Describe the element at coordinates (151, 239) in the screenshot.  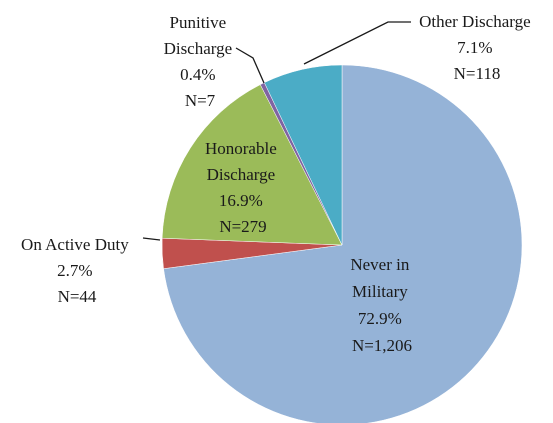
I see `leader-line-active-duty` at that location.